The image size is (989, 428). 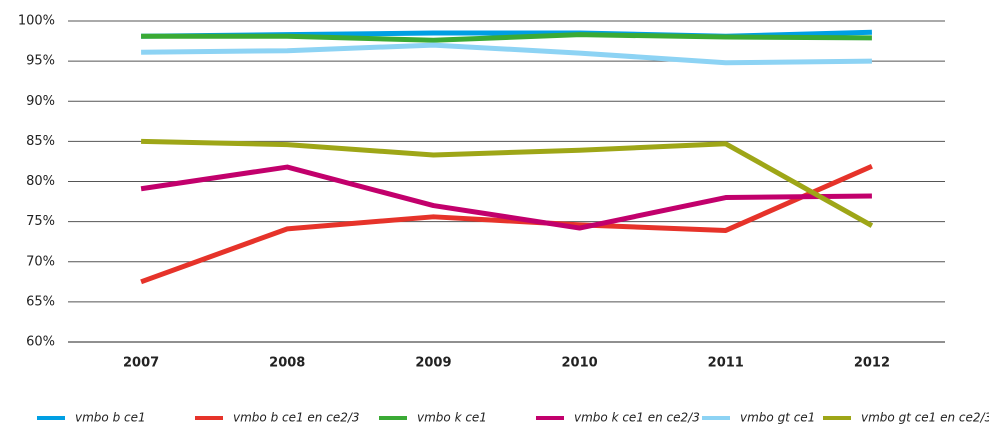 What do you see at coordinates (40, 61) in the screenshot?
I see `y-tick-label: 95%` at bounding box center [40, 61].